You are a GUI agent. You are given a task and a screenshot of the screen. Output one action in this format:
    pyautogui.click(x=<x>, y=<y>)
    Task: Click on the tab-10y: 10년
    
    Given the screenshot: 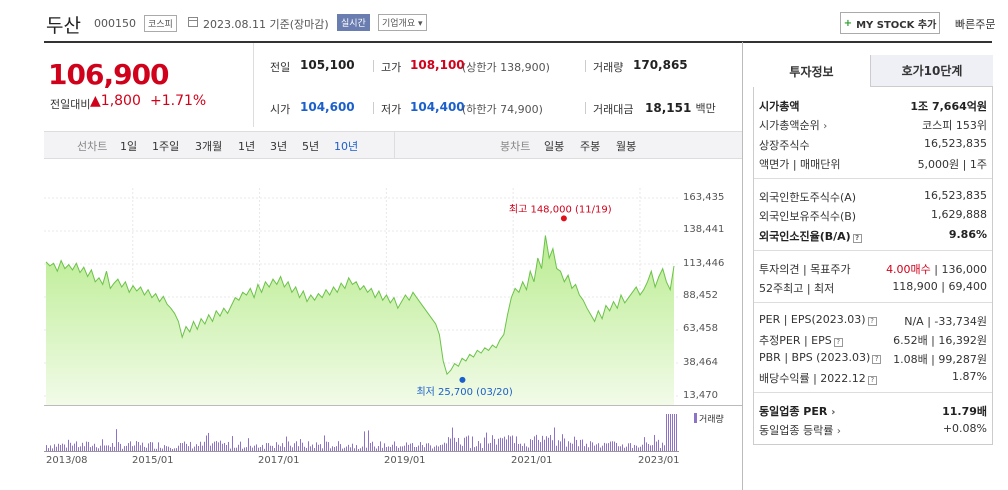 What is the action you would take?
    pyautogui.click(x=346, y=146)
    